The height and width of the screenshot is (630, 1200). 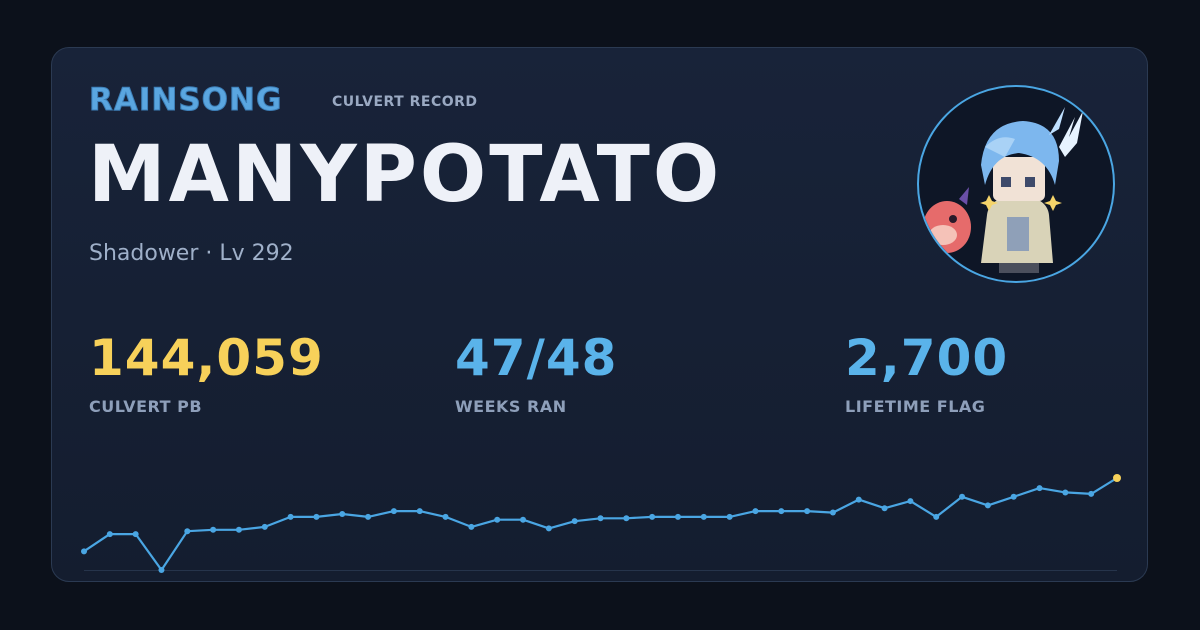 What do you see at coordinates (511, 406) in the screenshot?
I see `stat-label: WEEKS RAN` at bounding box center [511, 406].